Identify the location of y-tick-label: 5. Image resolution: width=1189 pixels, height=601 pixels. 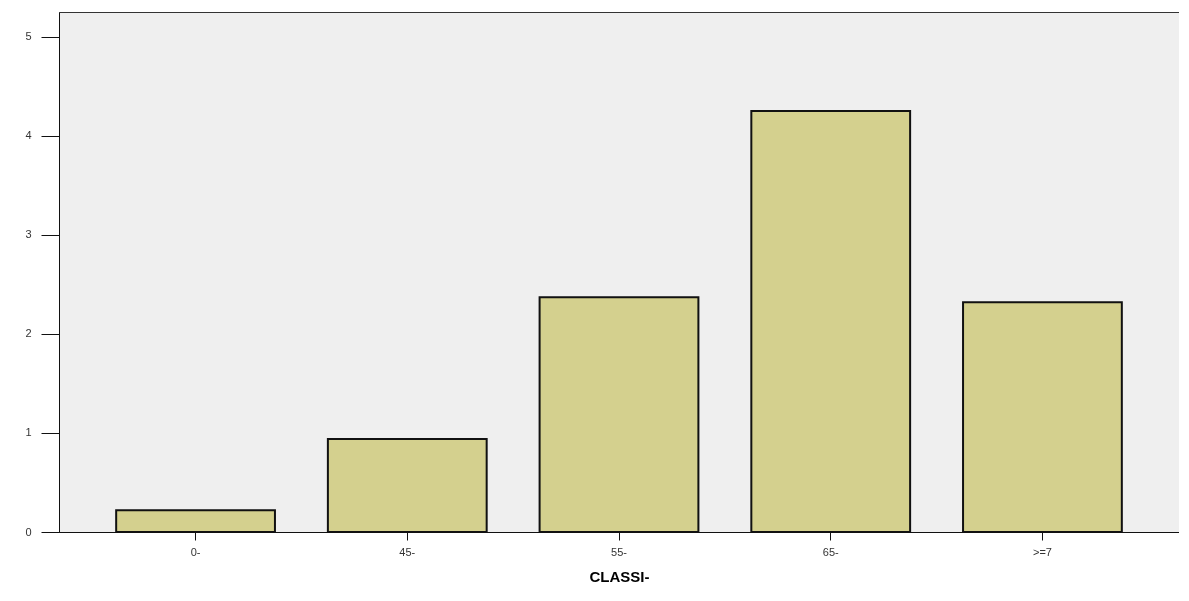
(28, 36).